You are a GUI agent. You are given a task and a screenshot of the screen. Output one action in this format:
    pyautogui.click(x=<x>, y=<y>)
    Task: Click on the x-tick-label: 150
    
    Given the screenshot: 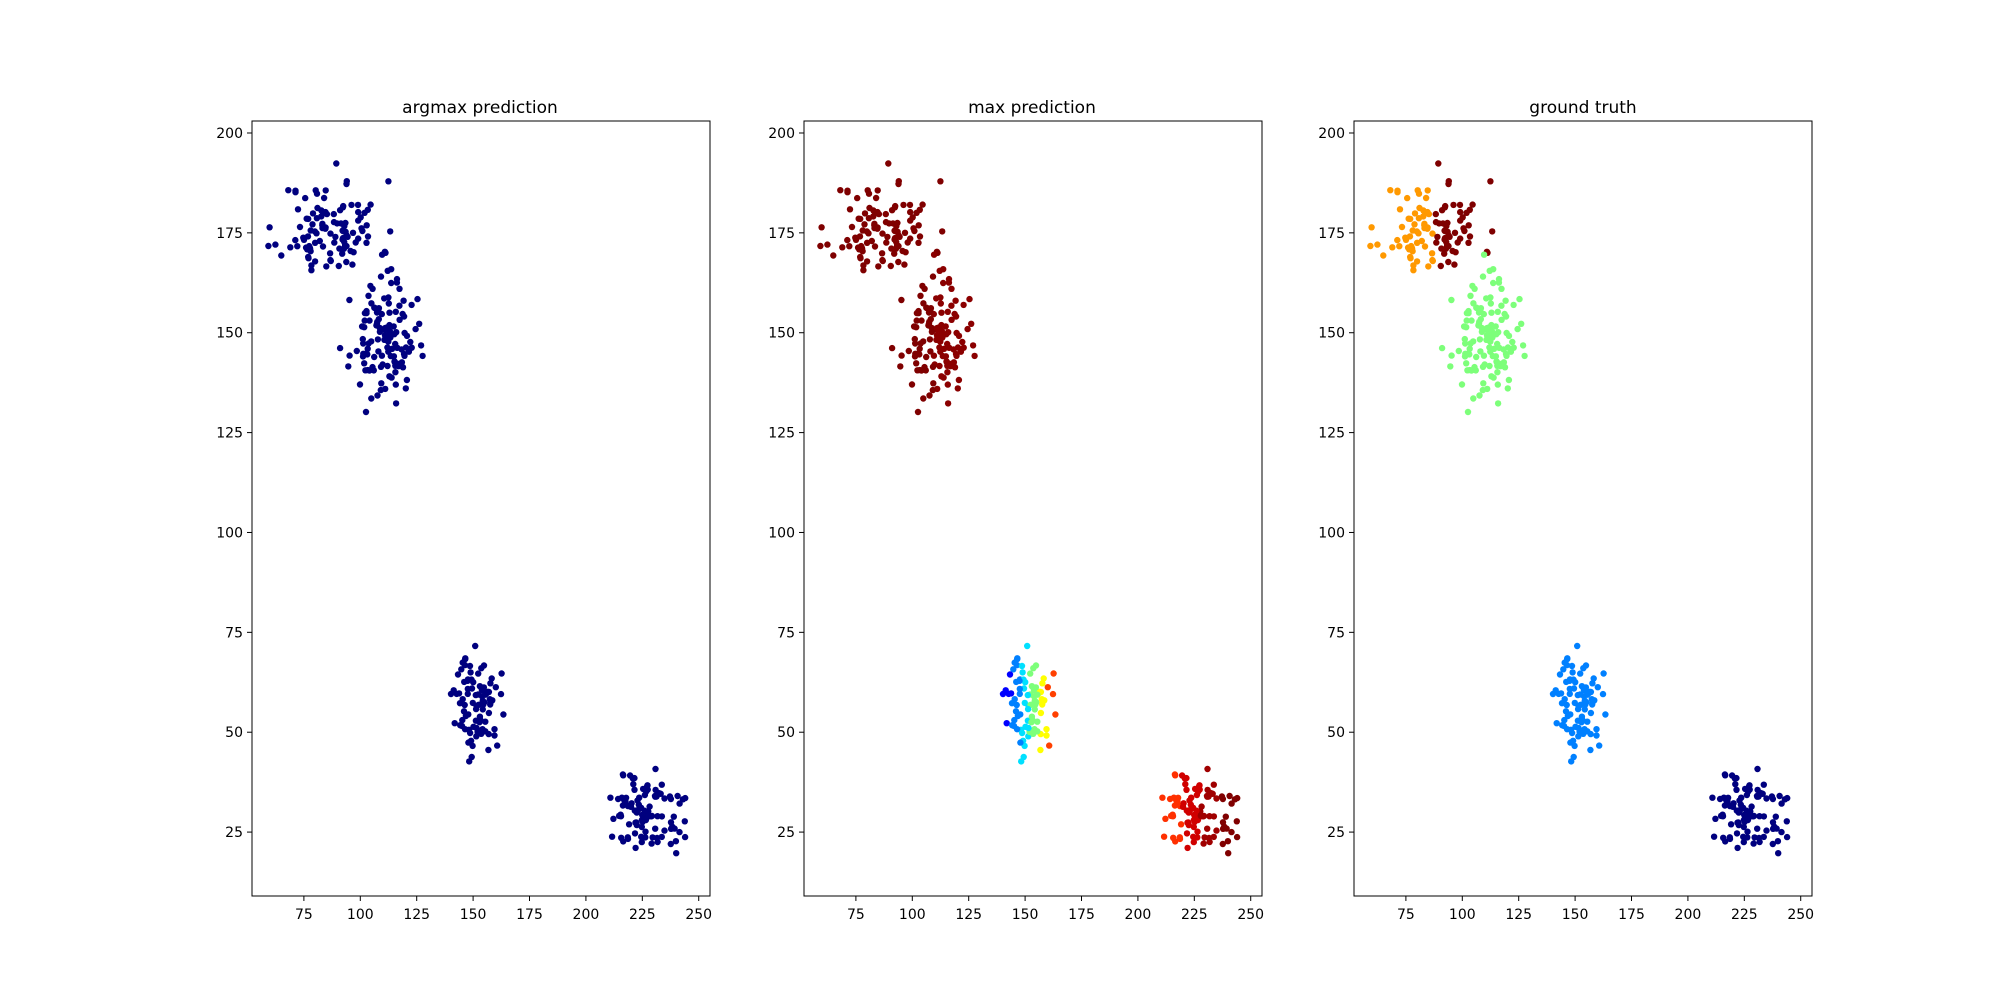 What is the action you would take?
    pyautogui.click(x=1575, y=915)
    